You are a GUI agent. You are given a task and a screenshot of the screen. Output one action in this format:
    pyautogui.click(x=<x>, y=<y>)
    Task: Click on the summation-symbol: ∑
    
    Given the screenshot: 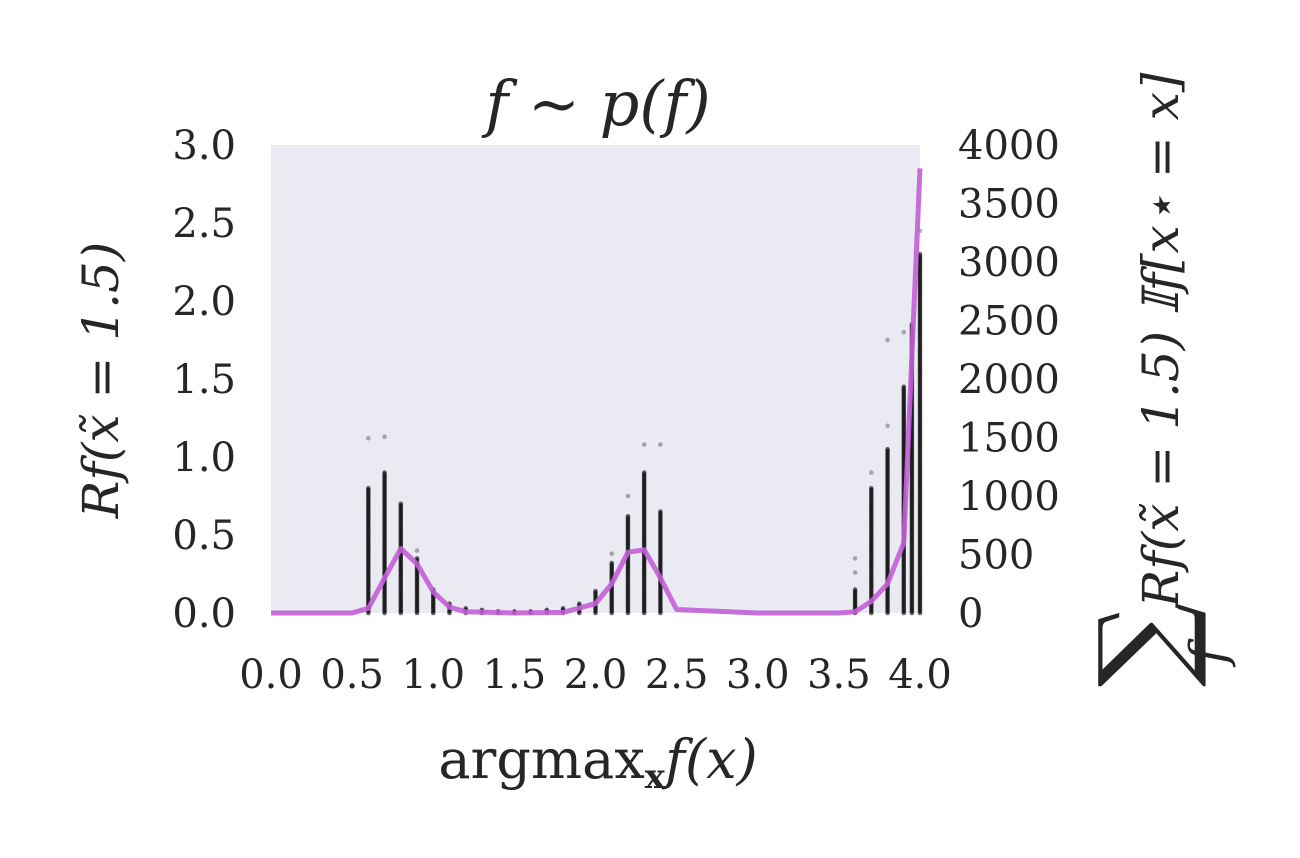 What is the action you would take?
    pyautogui.click(x=1142, y=645)
    